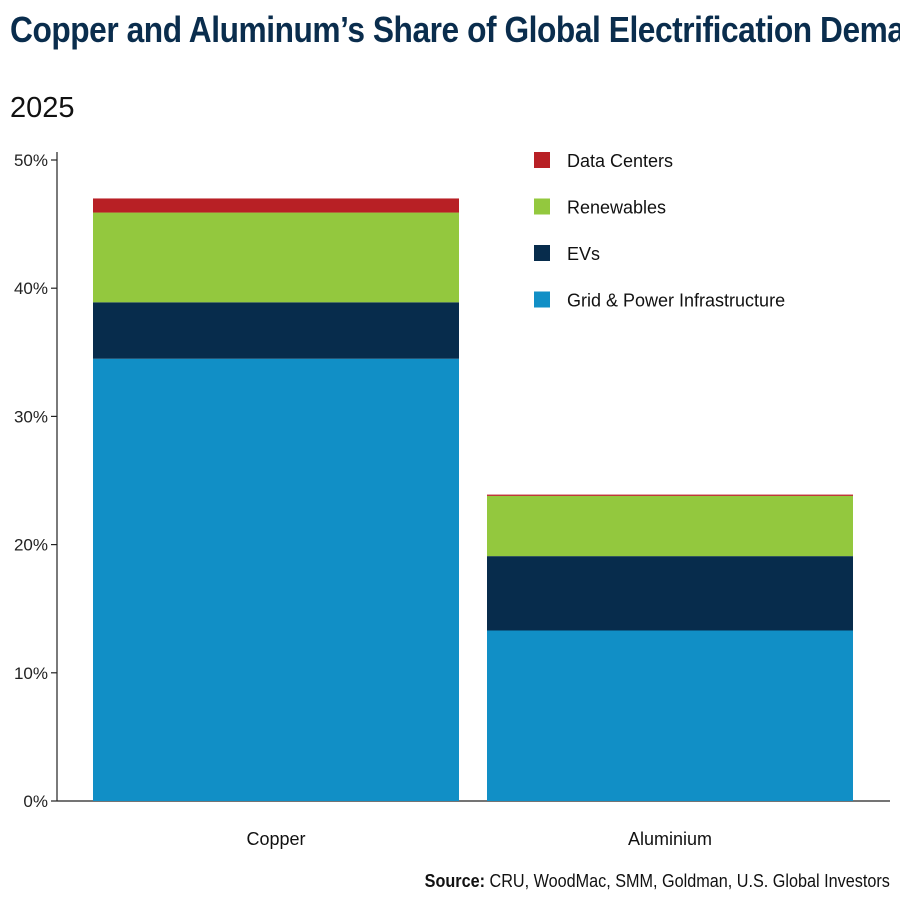  I want to click on legend-label: Data Centers, so click(620, 161).